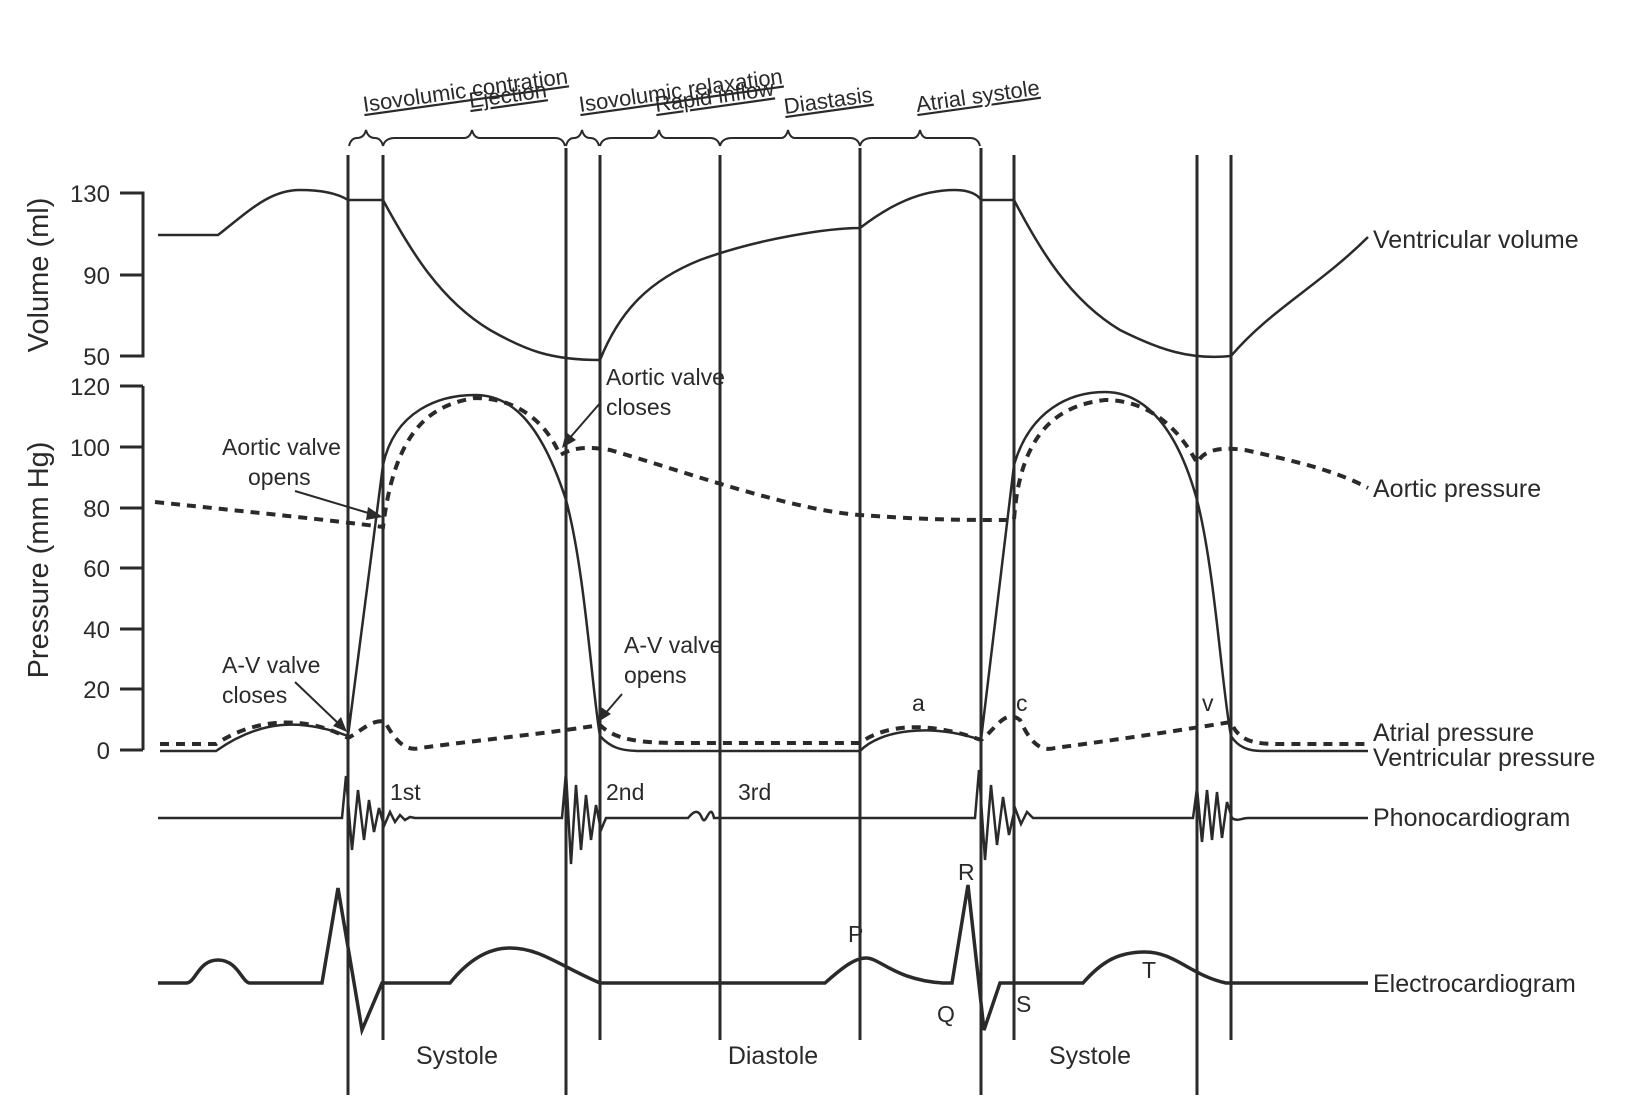 Image resolution: width=1630 pixels, height=1106 pixels. Describe the element at coordinates (1471, 818) in the screenshot. I see `label-phonocardiogram: Phonocardiogram` at that location.